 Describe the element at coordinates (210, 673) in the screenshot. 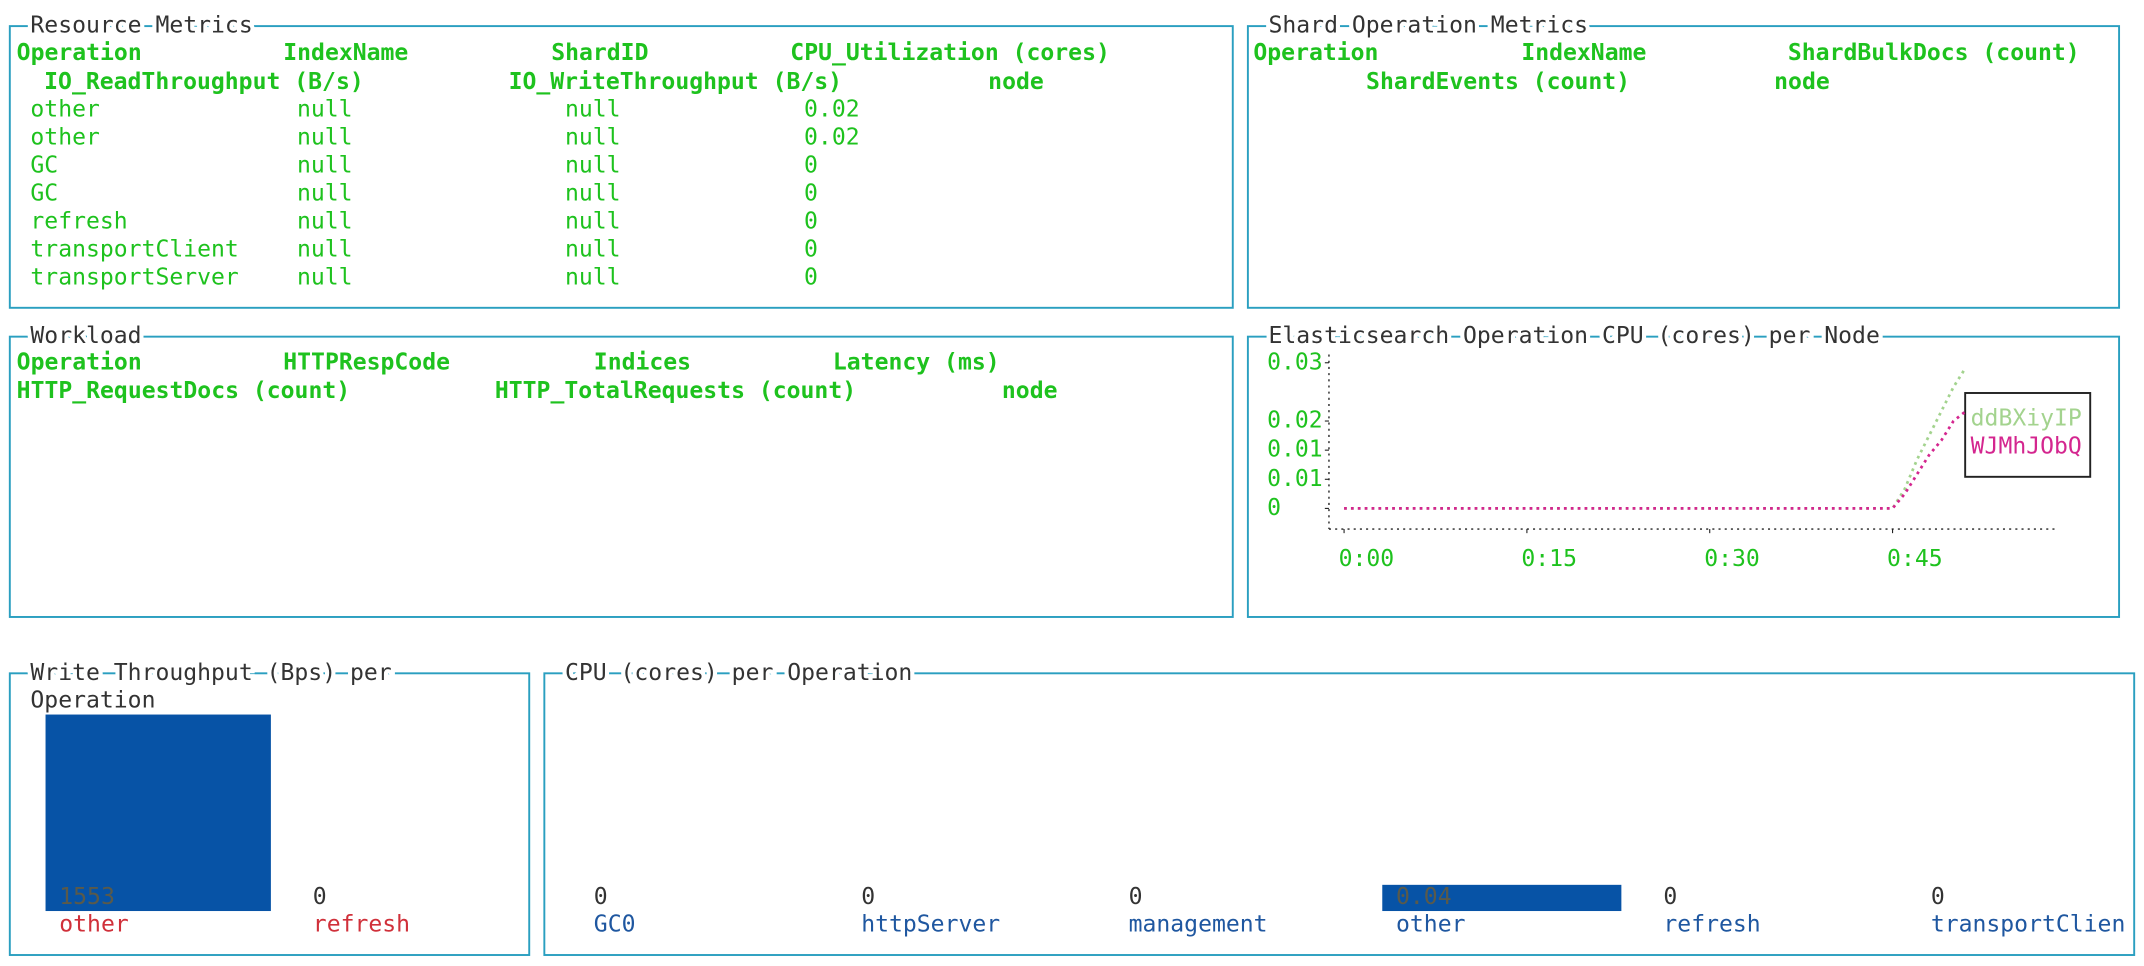

I see `panel-title: Write Throughput (Bps) per` at that location.